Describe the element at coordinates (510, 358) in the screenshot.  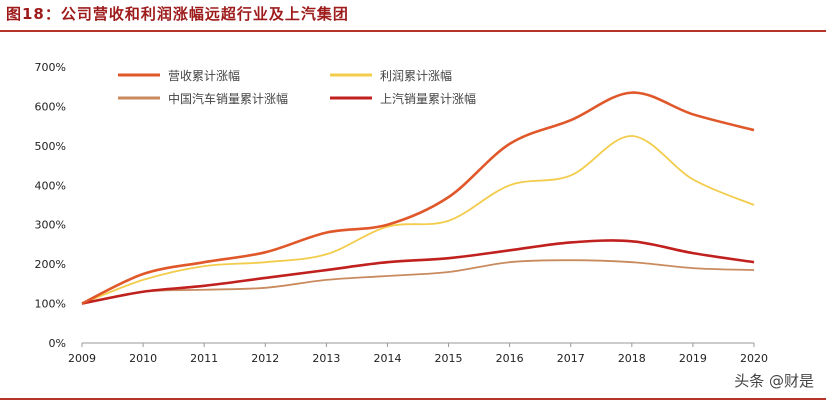
I see `x-tick-label: 2016` at that location.